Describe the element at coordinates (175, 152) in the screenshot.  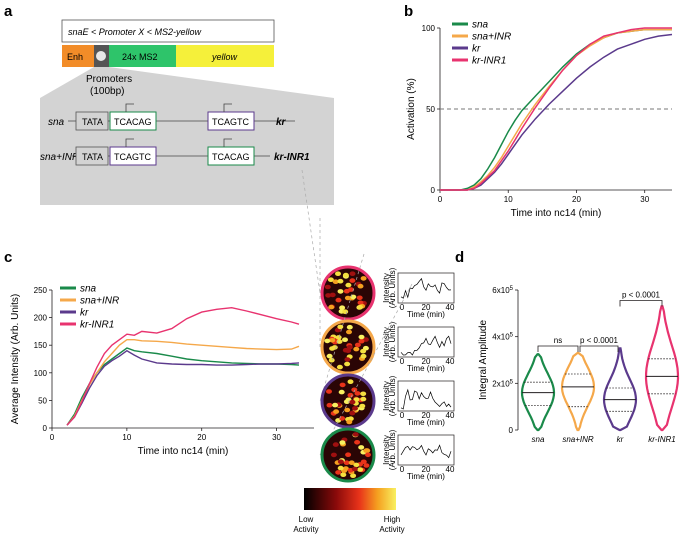
I see `promoter-row-sna-inr: sna+INR TATA TCAGTC TCACAG kr-INR1` at that location.